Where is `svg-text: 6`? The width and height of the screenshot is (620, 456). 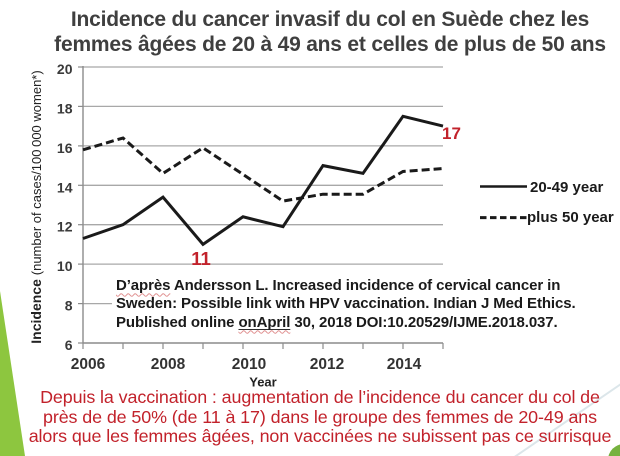
svg-text: 6 is located at coordinates (69, 345).